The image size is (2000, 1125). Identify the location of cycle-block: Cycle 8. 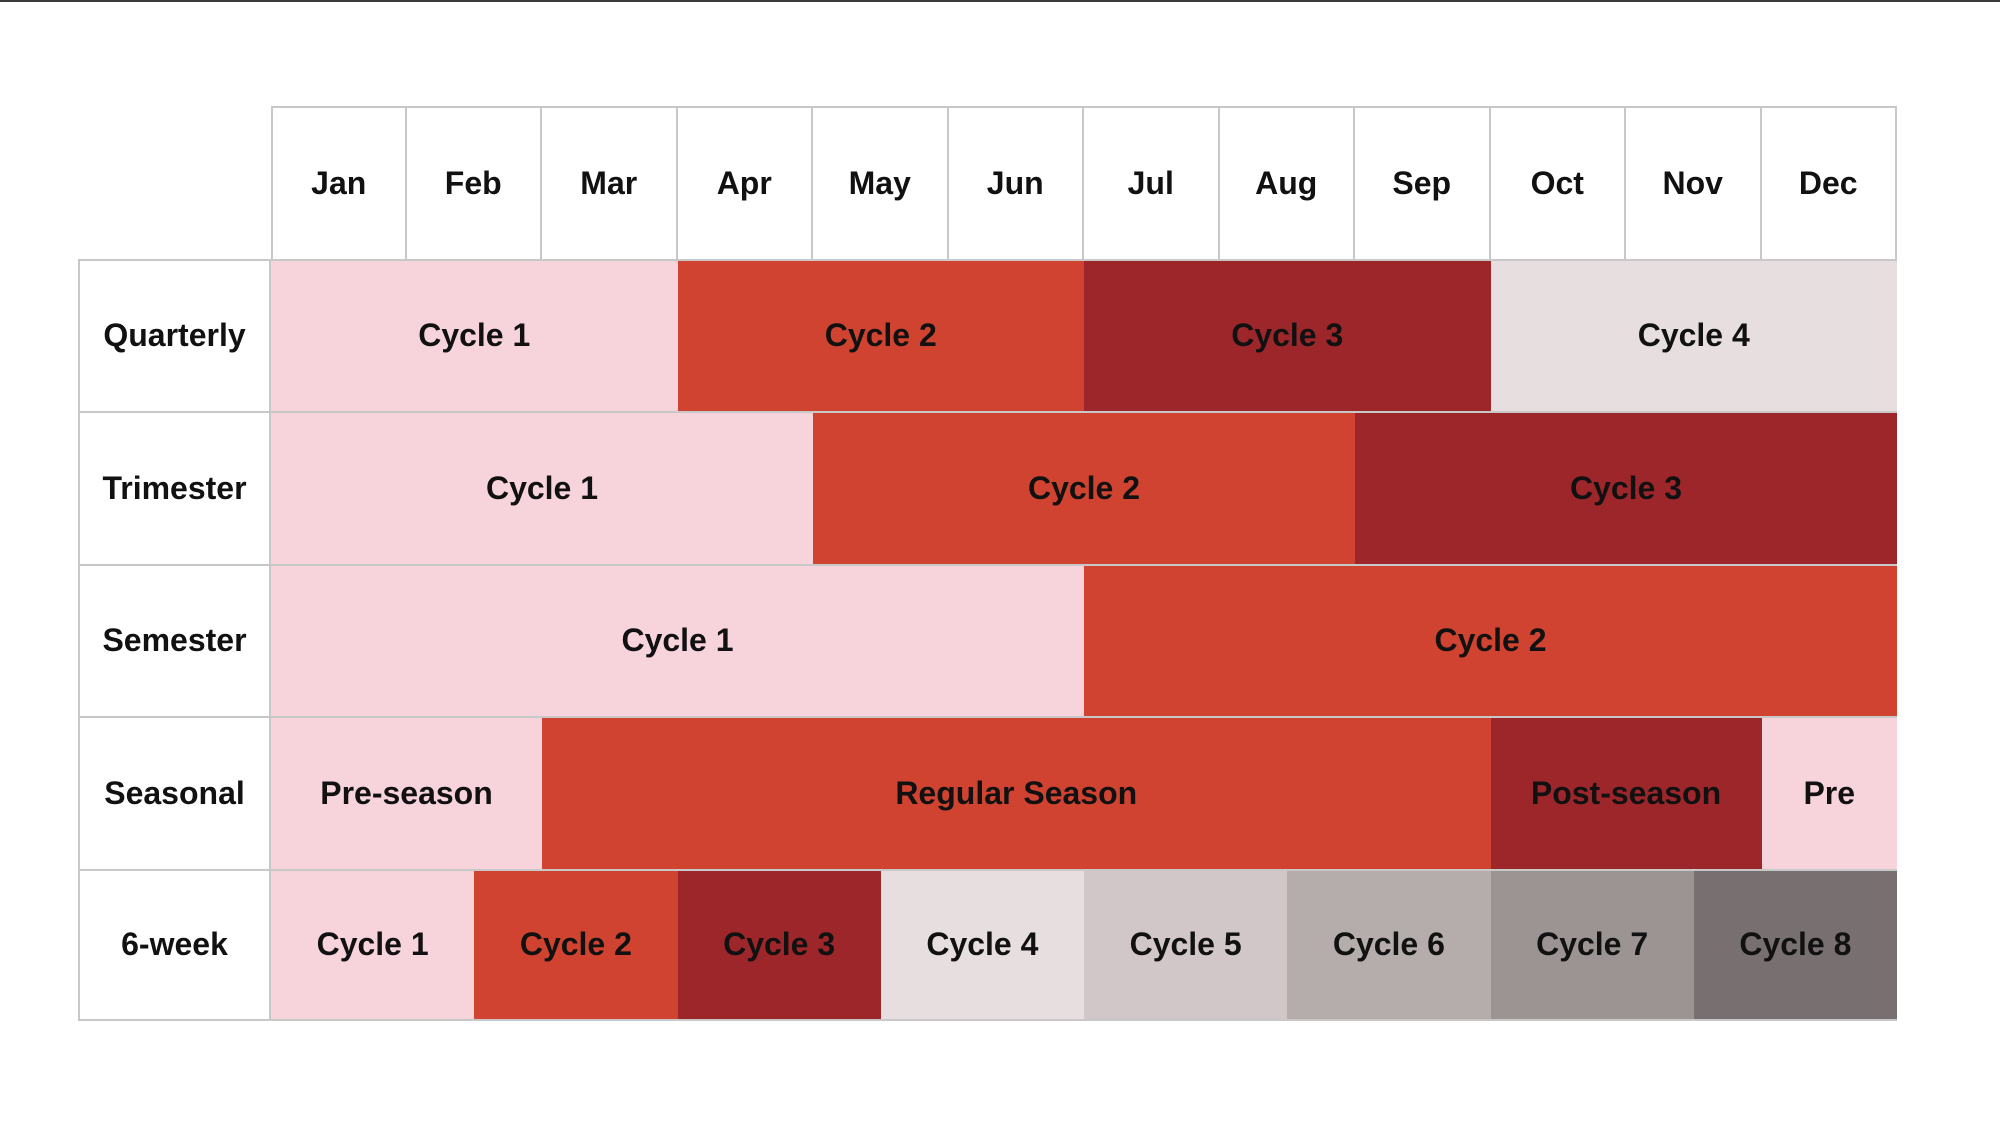
(1795, 944).